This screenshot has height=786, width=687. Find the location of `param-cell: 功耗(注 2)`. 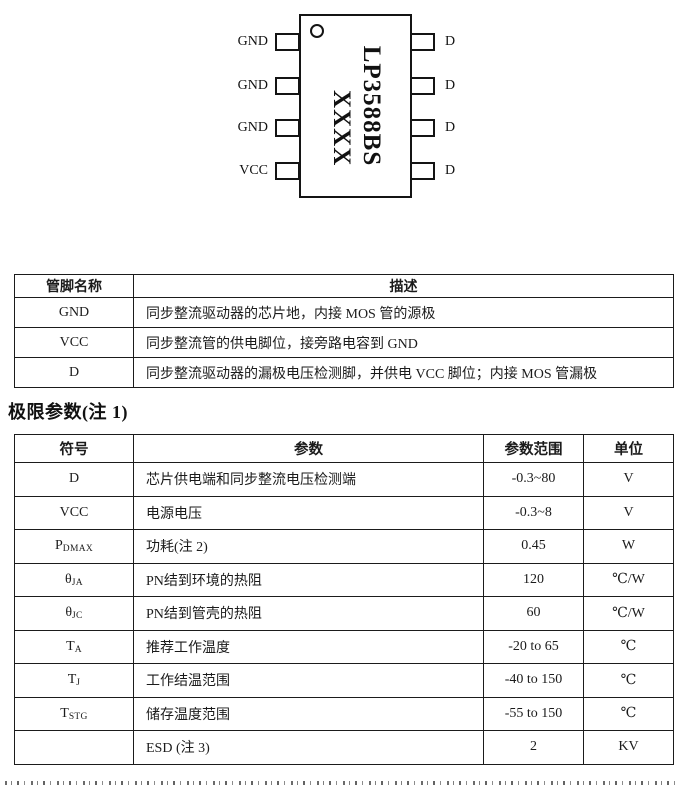

param-cell: 功耗(注 2) is located at coordinates (308, 546).